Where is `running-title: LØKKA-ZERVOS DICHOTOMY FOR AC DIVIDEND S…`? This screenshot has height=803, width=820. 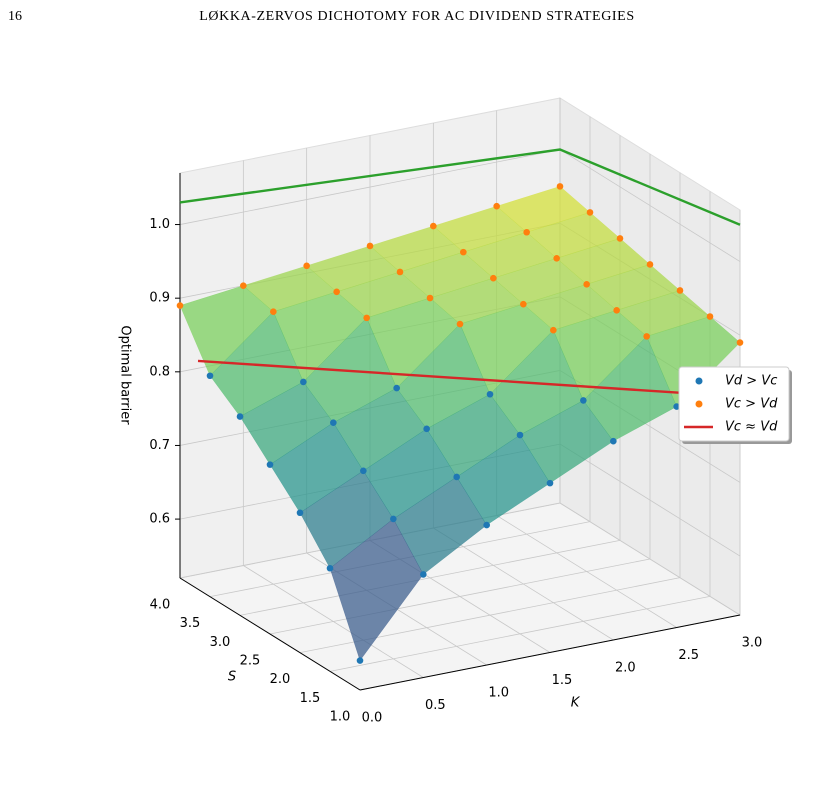 running-title: LØKKA-ZERVOS DICHOTOMY FOR AC DIVIDEND S… is located at coordinates (416, 16).